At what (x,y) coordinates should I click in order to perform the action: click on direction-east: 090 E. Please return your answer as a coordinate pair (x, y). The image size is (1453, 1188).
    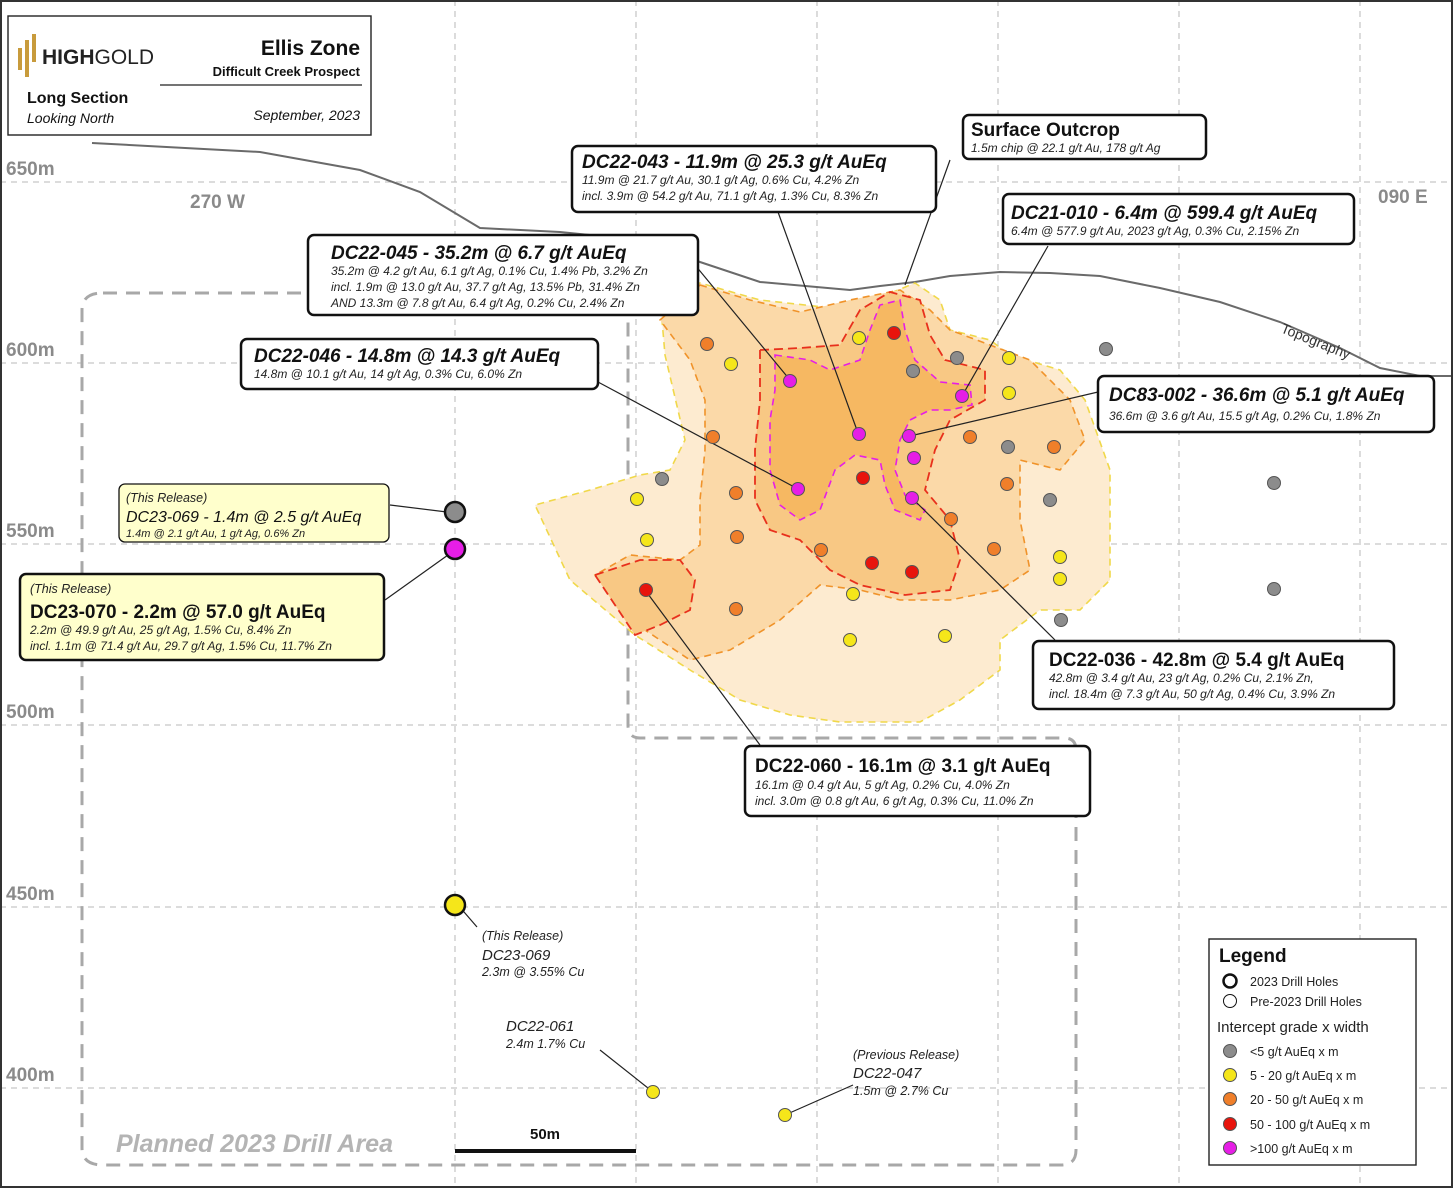
    Looking at the image, I should click on (1403, 197).